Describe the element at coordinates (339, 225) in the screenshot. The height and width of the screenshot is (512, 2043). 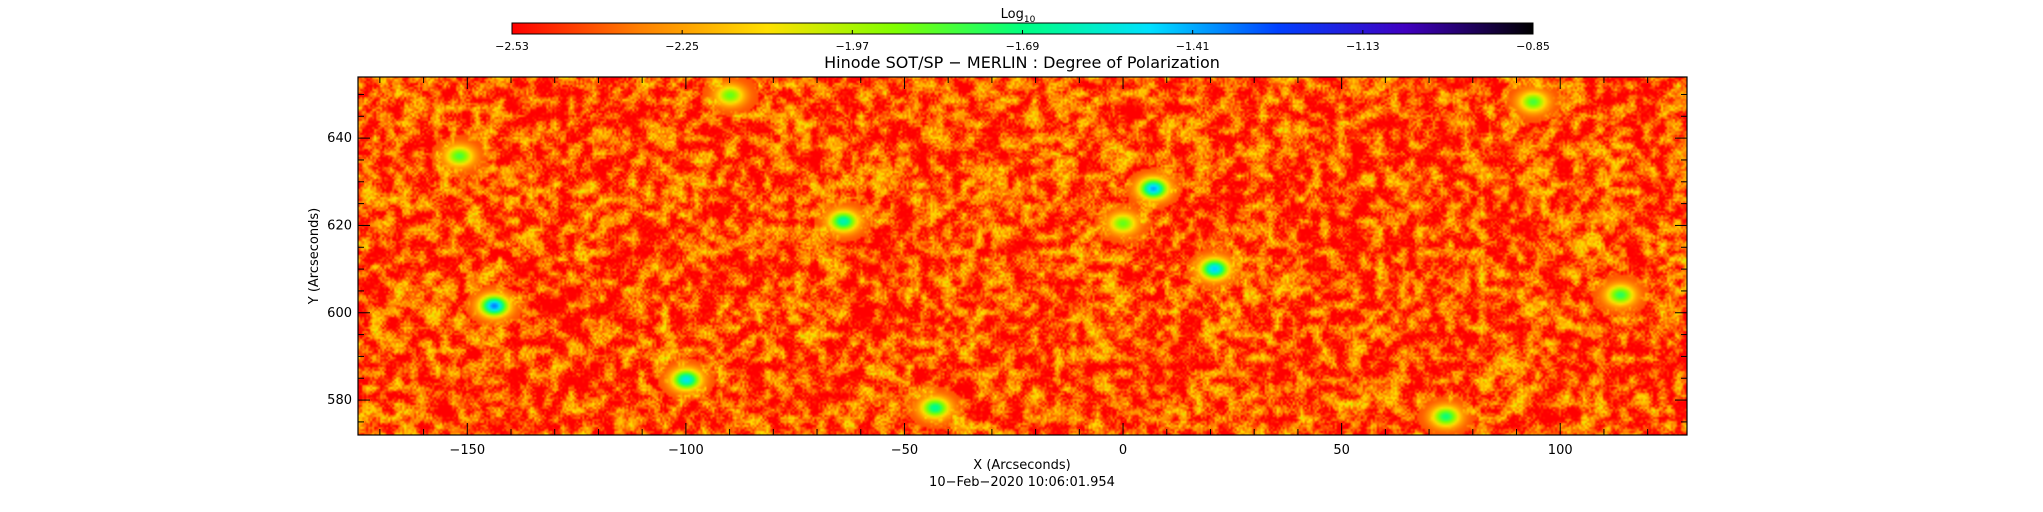
I see `y-tick-label: 620` at that location.